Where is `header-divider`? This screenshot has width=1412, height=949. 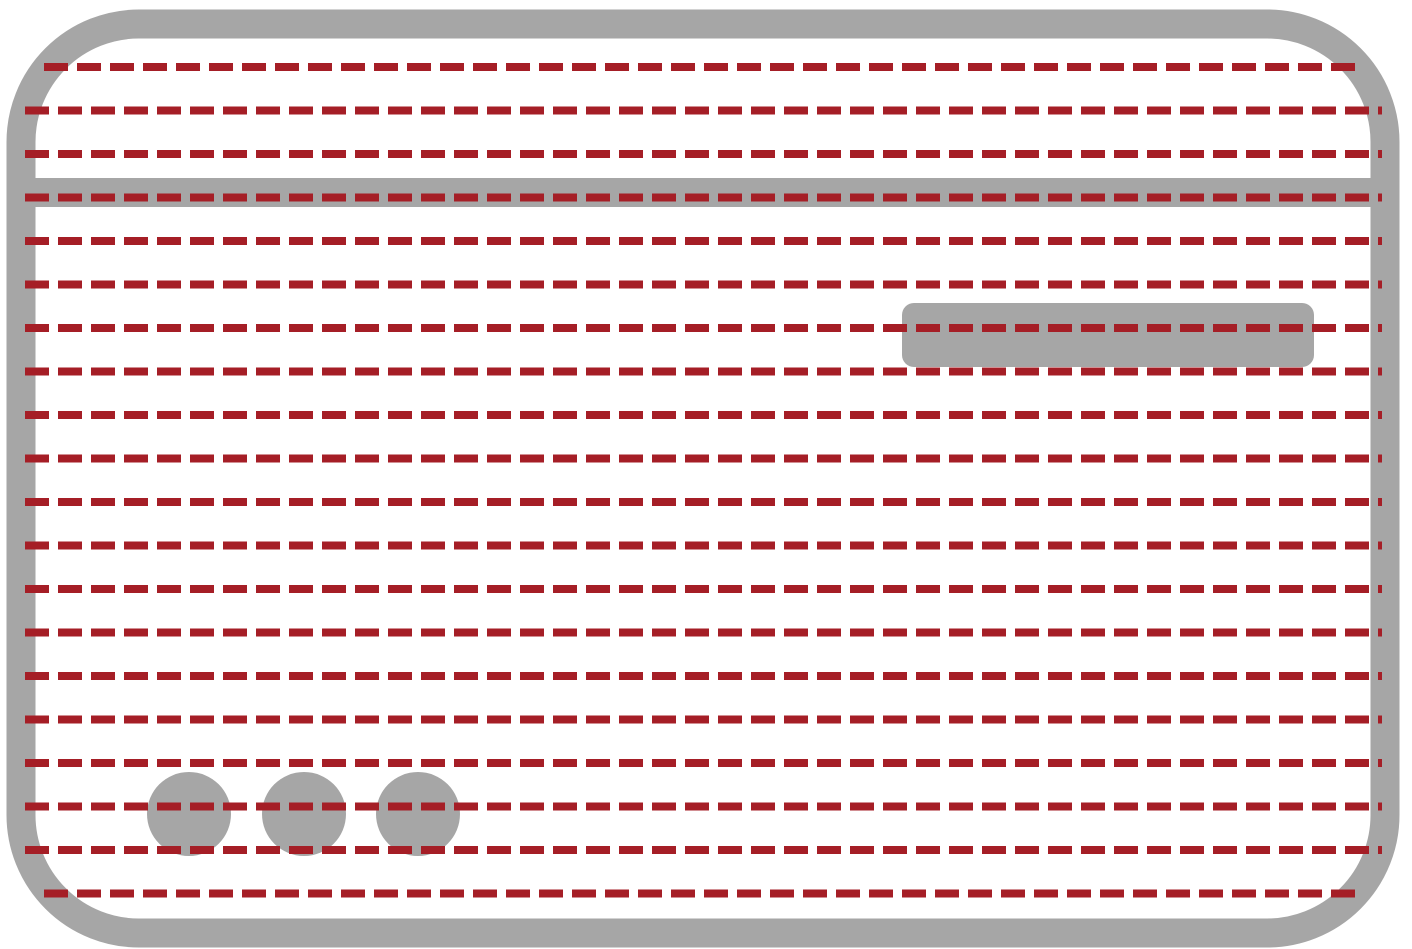 header-divider is located at coordinates (703, 192).